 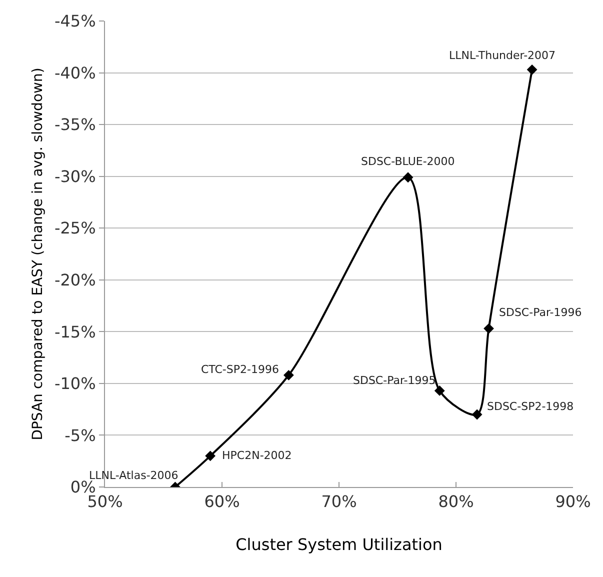 I want to click on y-tick-label: -10%, so click(x=75, y=384).